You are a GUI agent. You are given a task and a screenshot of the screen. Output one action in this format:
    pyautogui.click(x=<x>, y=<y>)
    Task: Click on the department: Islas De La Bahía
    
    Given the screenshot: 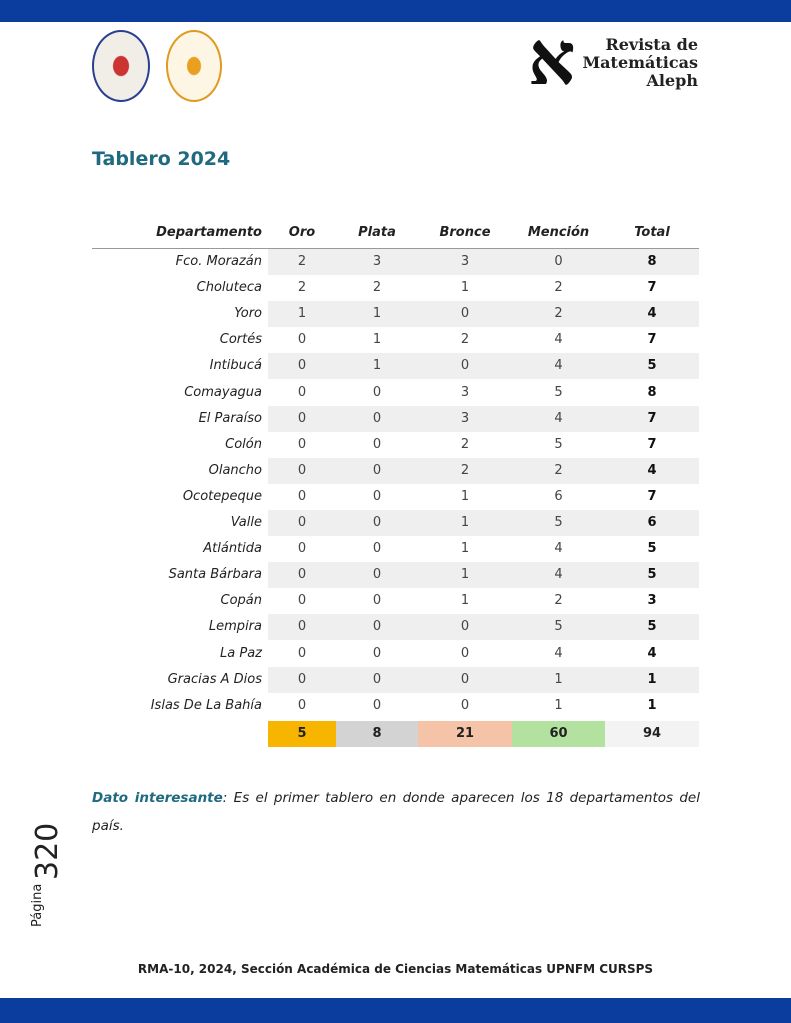 What is the action you would take?
    pyautogui.click(x=206, y=705)
    